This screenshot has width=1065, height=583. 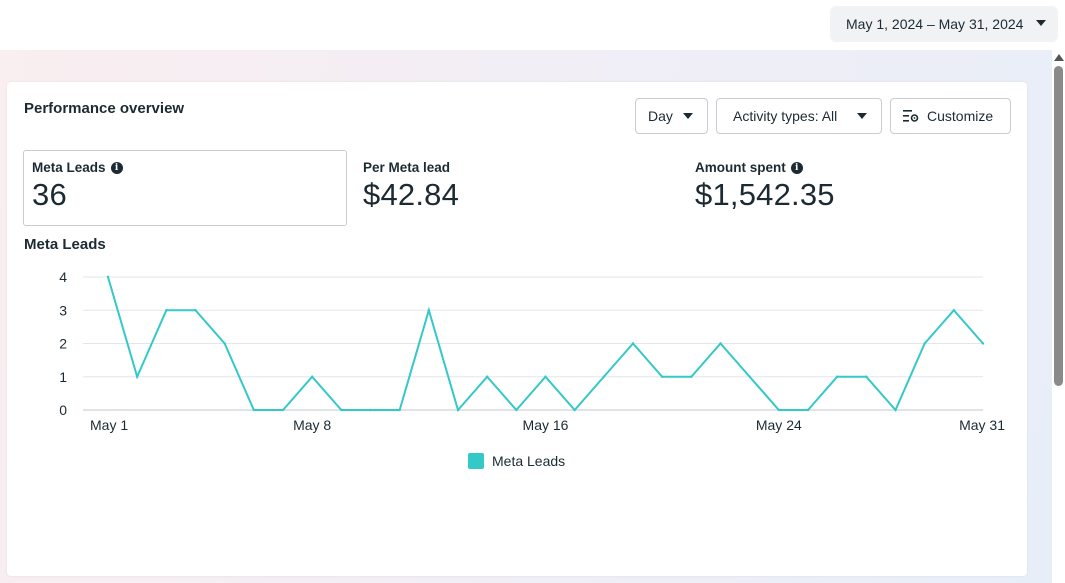 I want to click on top-bar: May 1, 2024 – May 31, 2024, so click(x=532, y=25).